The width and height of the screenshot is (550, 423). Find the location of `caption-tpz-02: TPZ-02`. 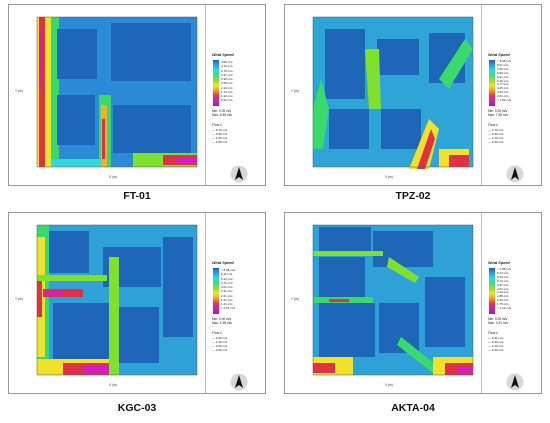

caption-tpz-02: TPZ-02 is located at coordinates (413, 196).